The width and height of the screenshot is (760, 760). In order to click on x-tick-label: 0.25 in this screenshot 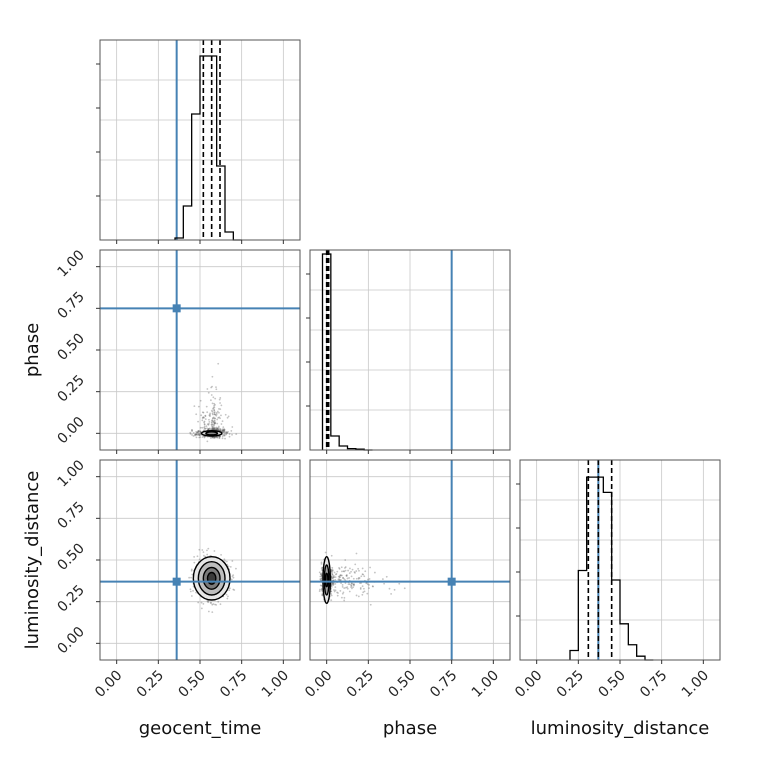, I will do `click(360, 684)`.